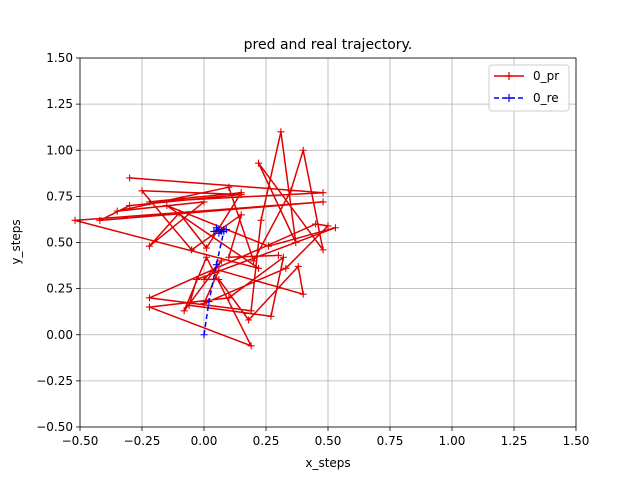  I want to click on legend-label-0-pr: 0_pr, so click(546, 76).